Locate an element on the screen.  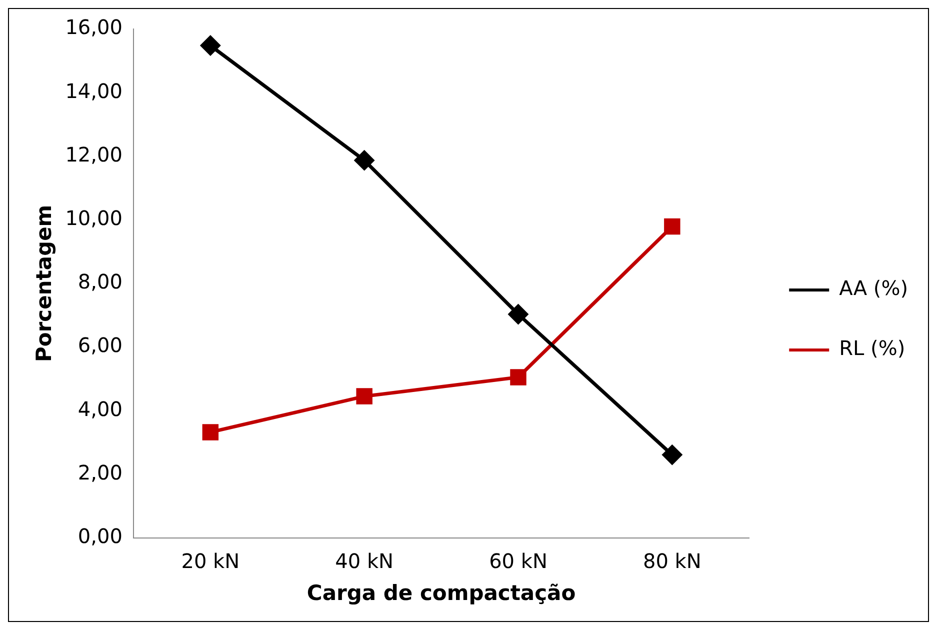
y-tick-label: 10,00 is located at coordinates (93, 218).